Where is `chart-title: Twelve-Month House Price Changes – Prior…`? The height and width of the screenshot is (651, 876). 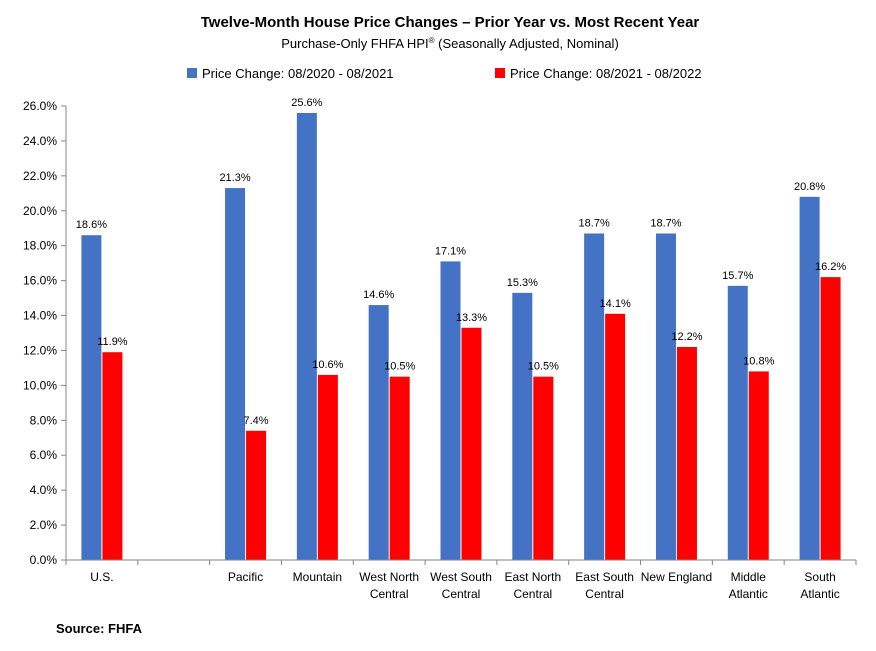 chart-title: Twelve-Month House Price Changes – Prior… is located at coordinates (450, 22).